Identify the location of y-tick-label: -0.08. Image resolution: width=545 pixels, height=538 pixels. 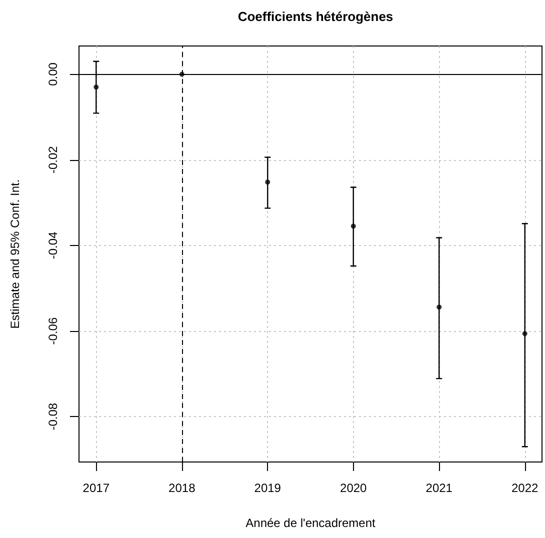
(53, 416).